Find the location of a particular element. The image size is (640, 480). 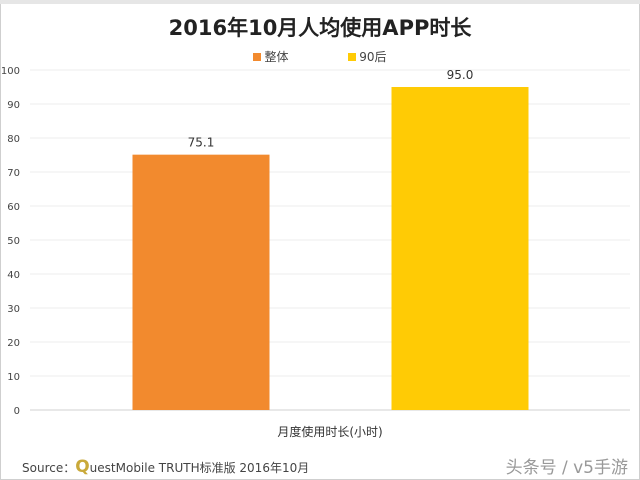

legend-swatch-post90 is located at coordinates (352, 57).